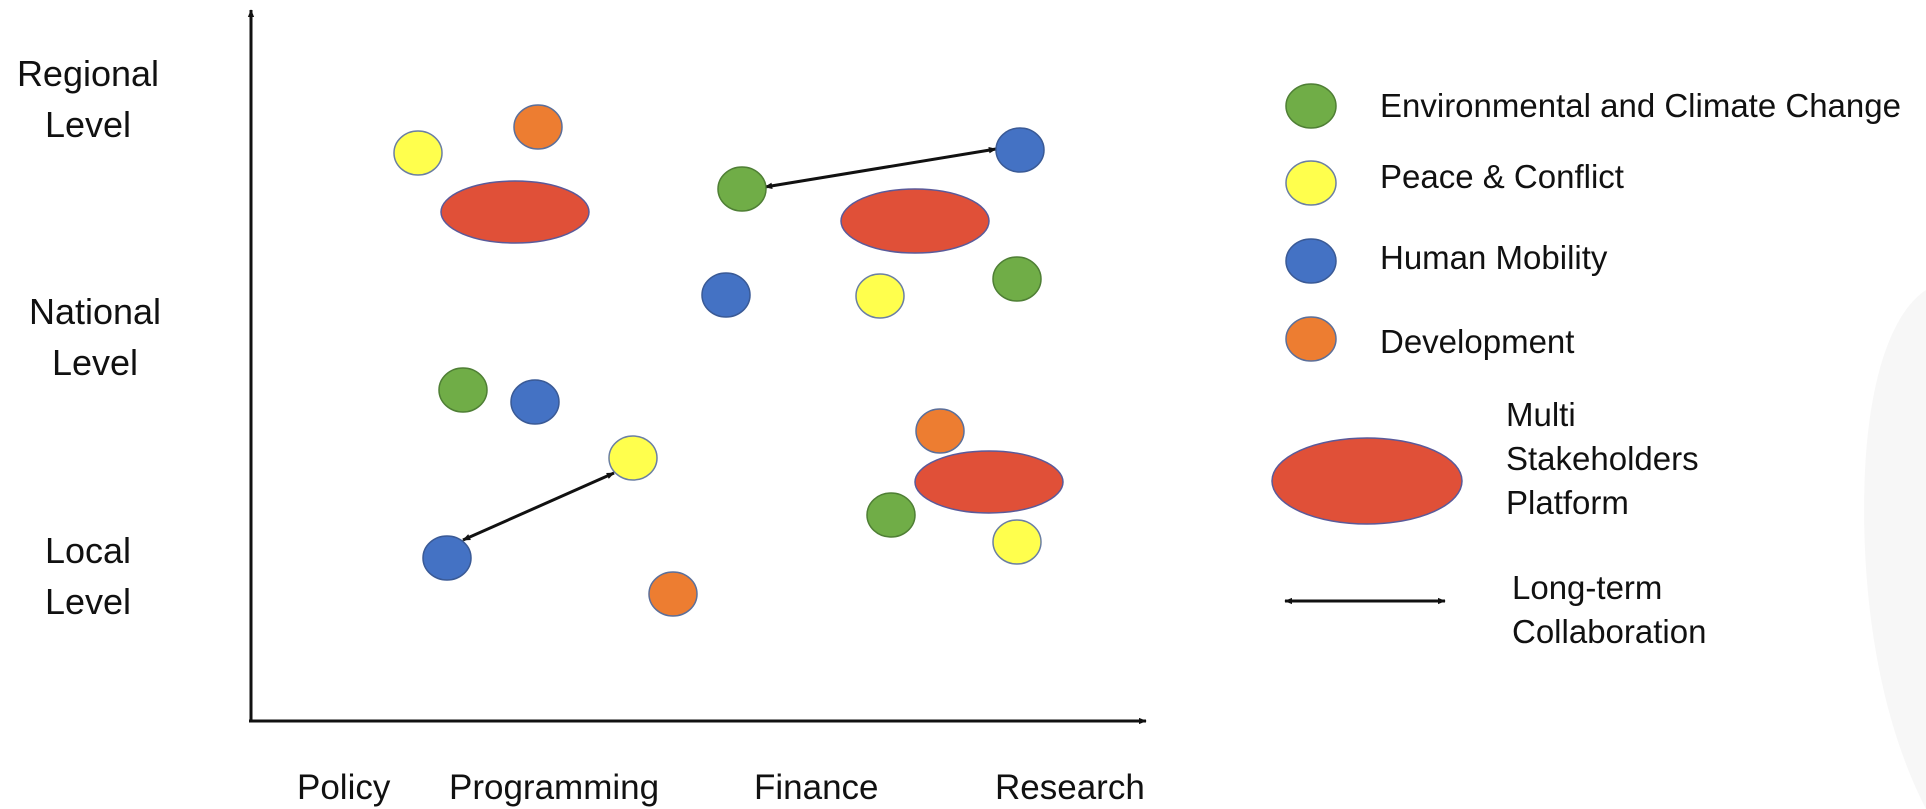 This screenshot has width=1926, height=809. I want to click on x-label-policy: Policy, so click(344, 787).